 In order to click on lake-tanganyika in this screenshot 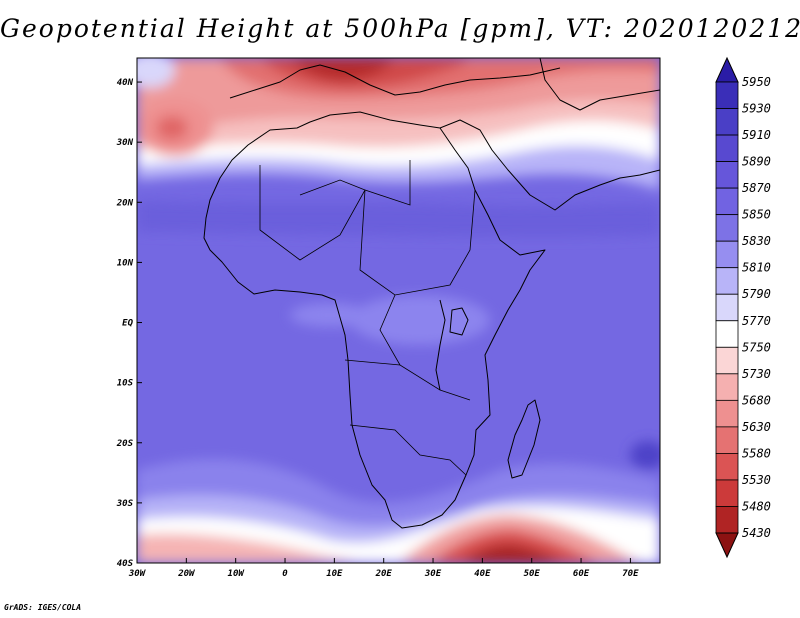, I will do `click(440, 345)`.